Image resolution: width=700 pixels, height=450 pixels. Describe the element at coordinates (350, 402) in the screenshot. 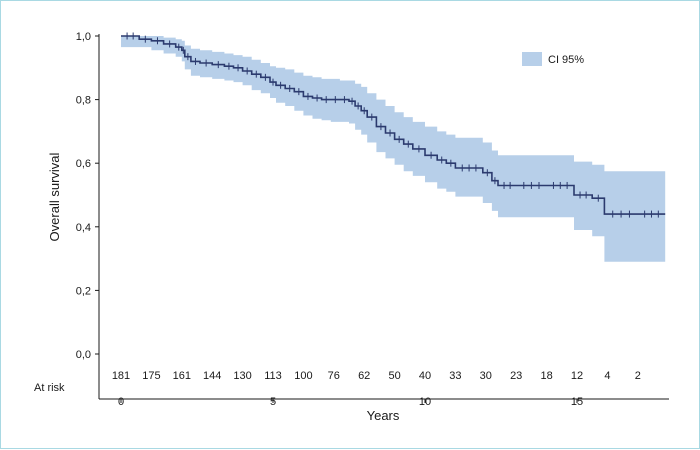

I see `x-ticks: 0 5 10 15` at that location.